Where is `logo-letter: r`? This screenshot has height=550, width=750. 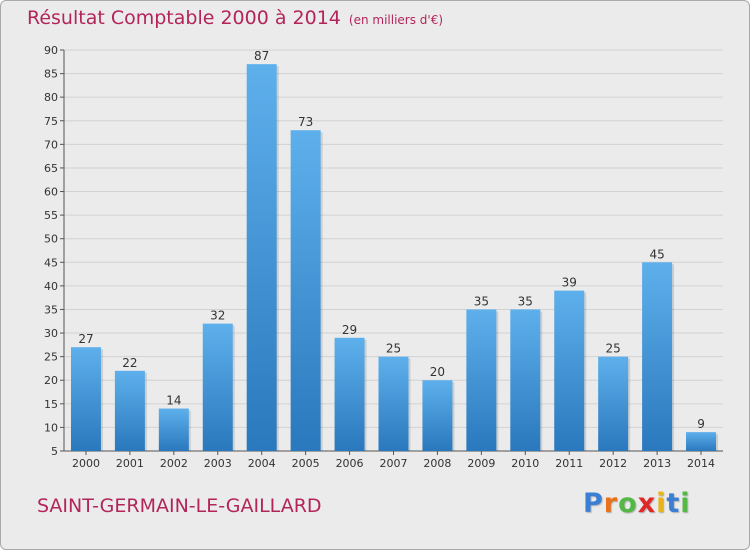
logo-letter: r is located at coordinates (611, 503).